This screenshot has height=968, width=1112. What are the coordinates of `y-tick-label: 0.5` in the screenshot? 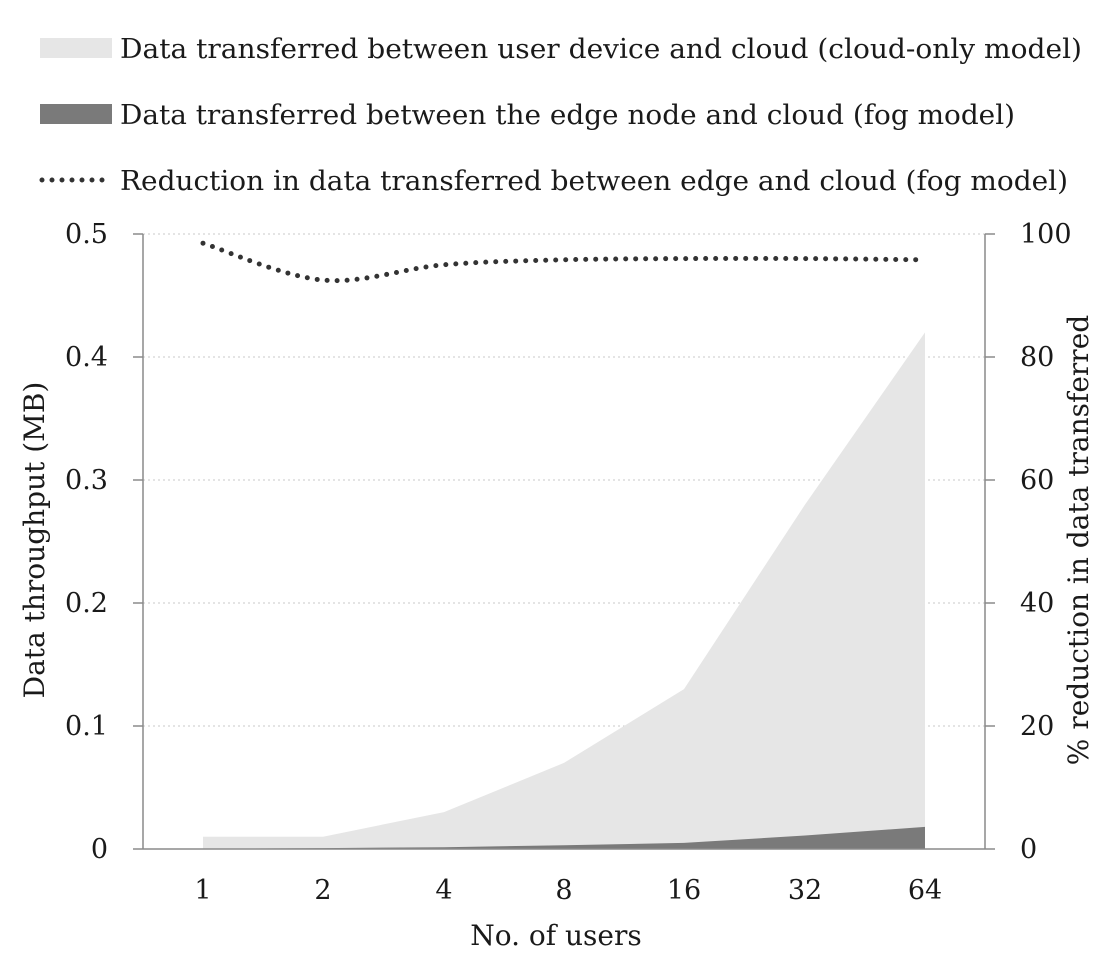 It's located at (86, 234).